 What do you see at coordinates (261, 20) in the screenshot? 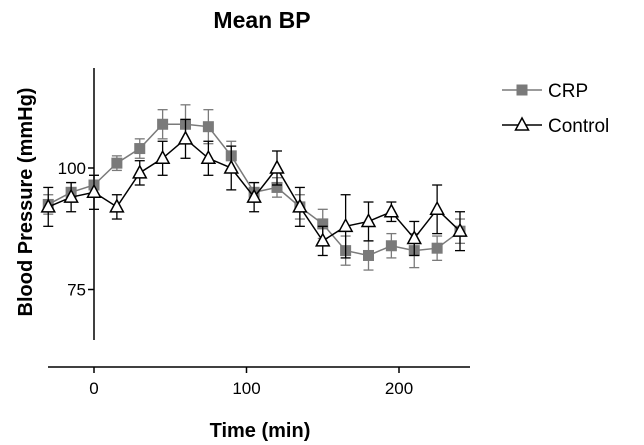
I see `chart-title: Mean BP` at bounding box center [261, 20].